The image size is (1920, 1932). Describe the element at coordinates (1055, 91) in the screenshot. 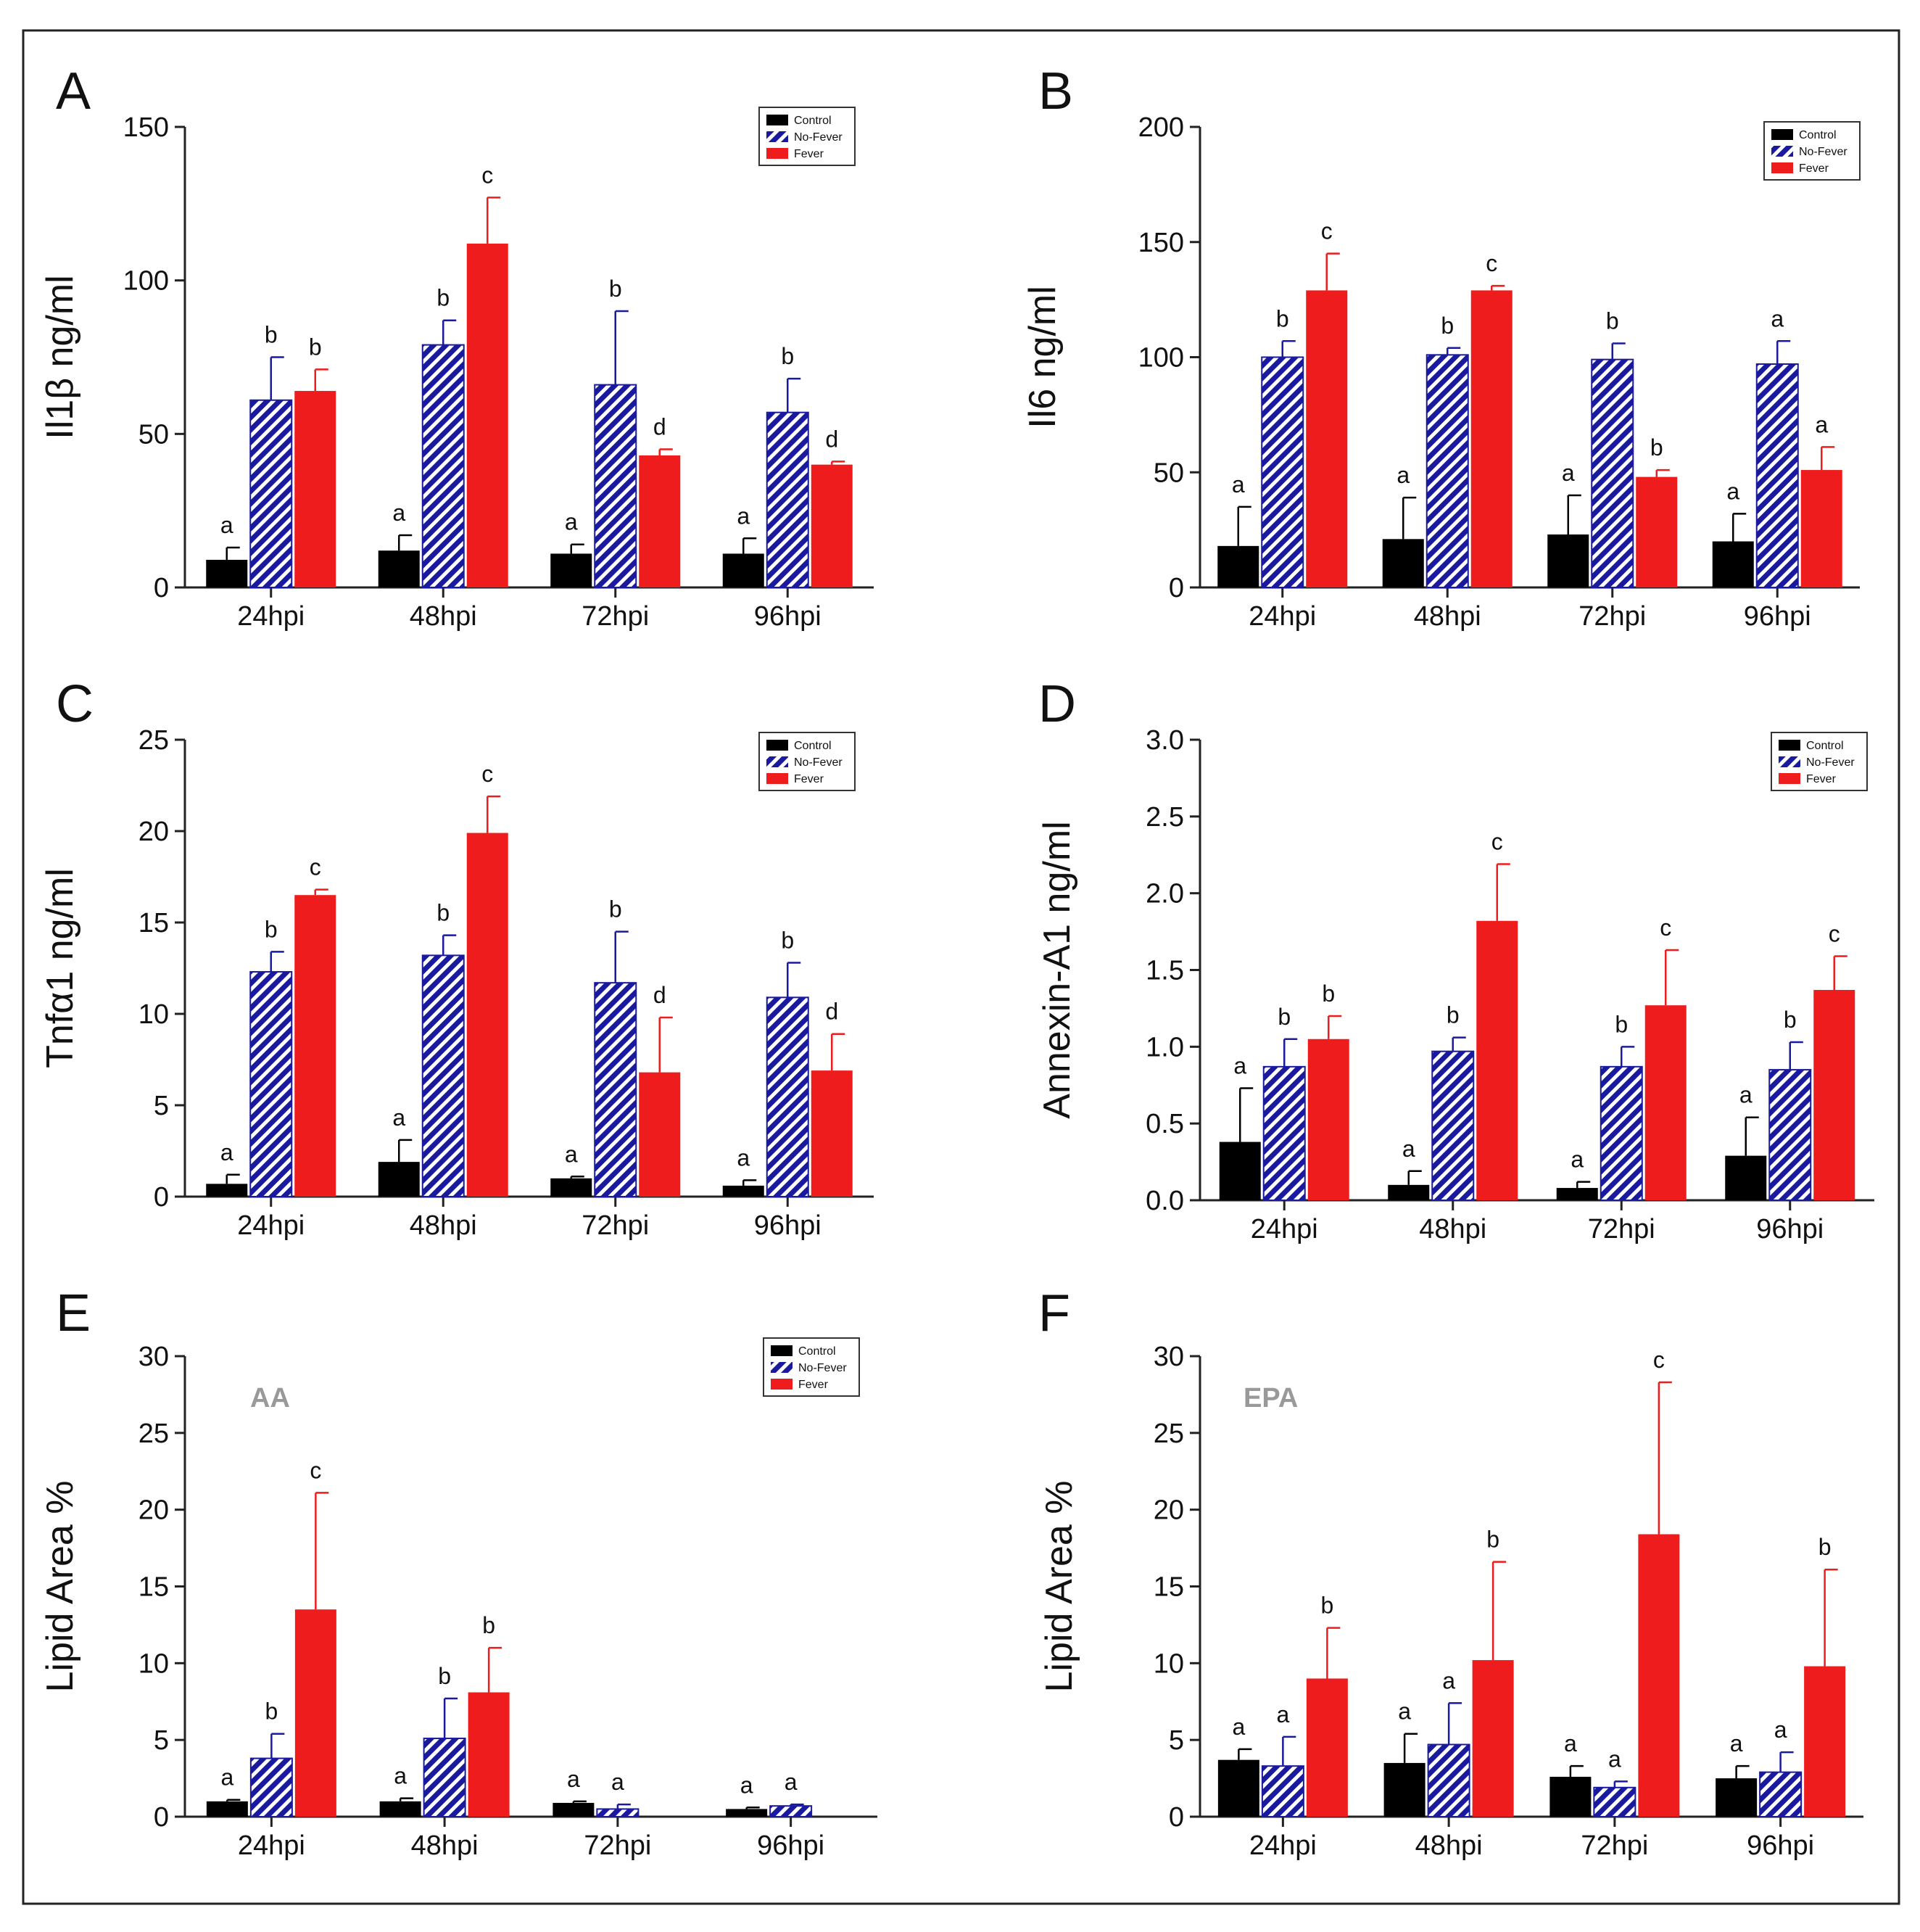

I see `panel-letter: B` at that location.